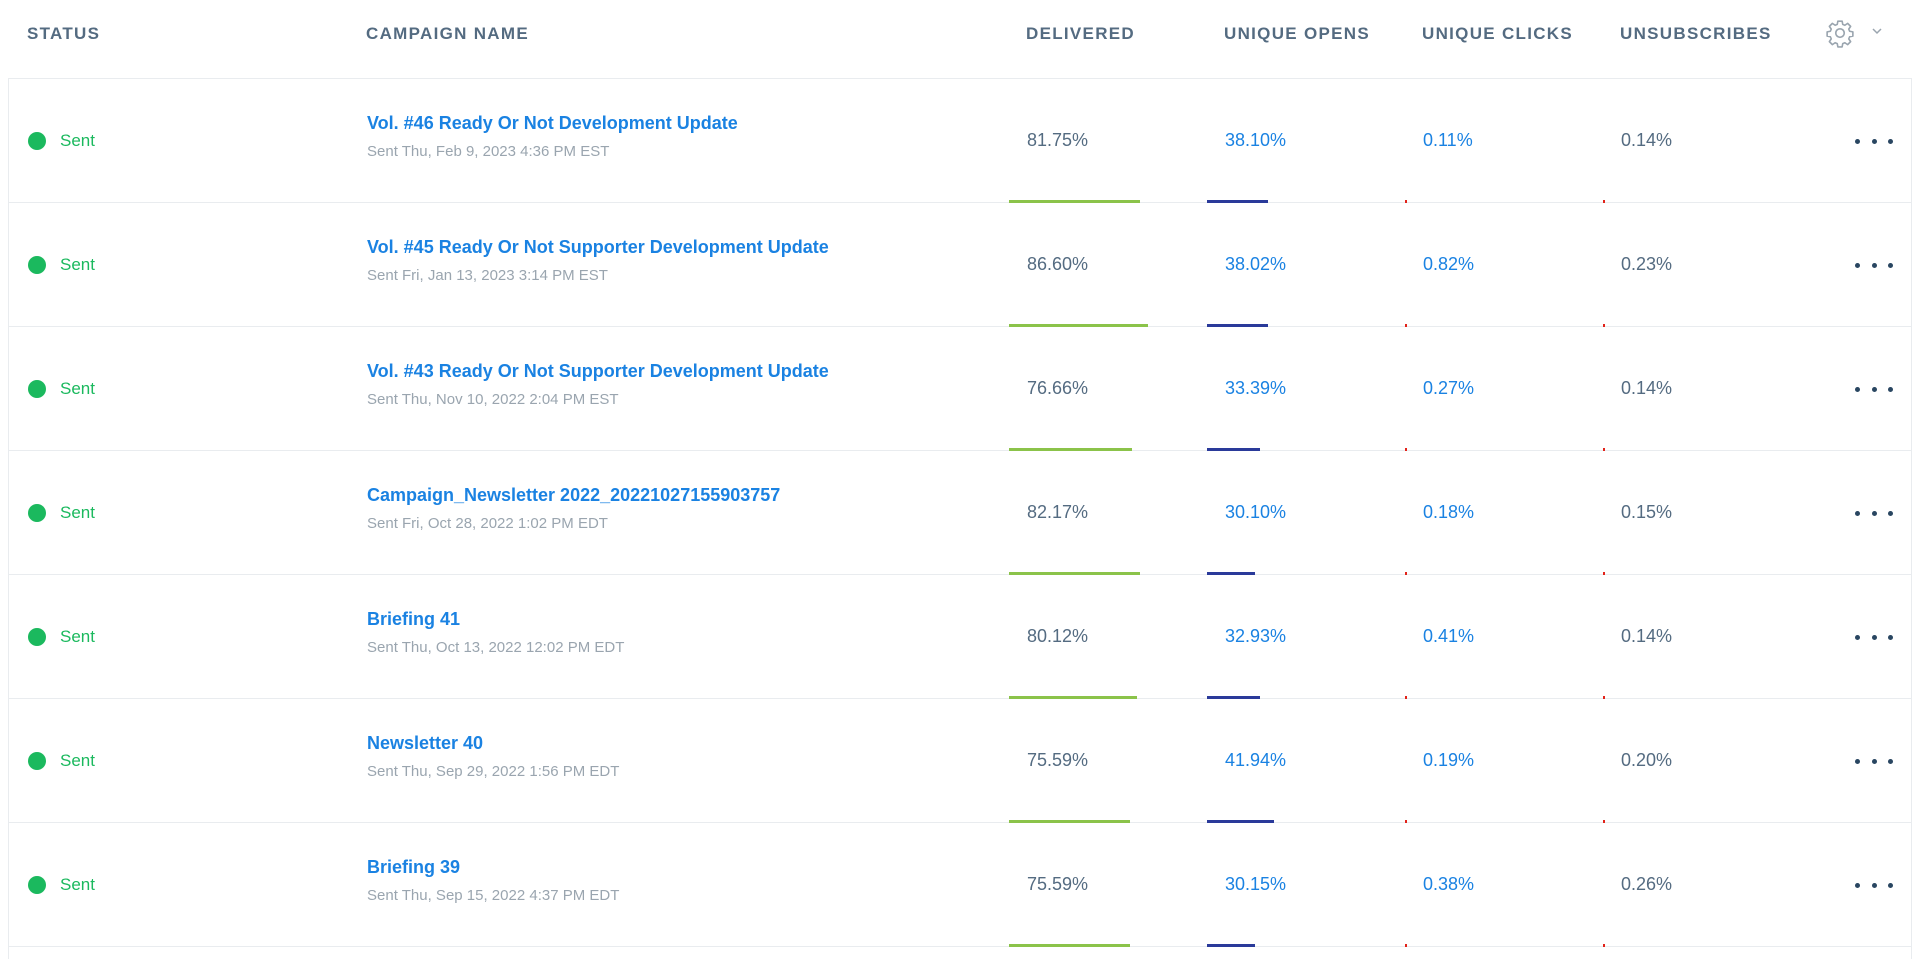 The image size is (1920, 959). Describe the element at coordinates (1449, 760) in the screenshot. I see `unique-clicks-value: 0.19%` at that location.